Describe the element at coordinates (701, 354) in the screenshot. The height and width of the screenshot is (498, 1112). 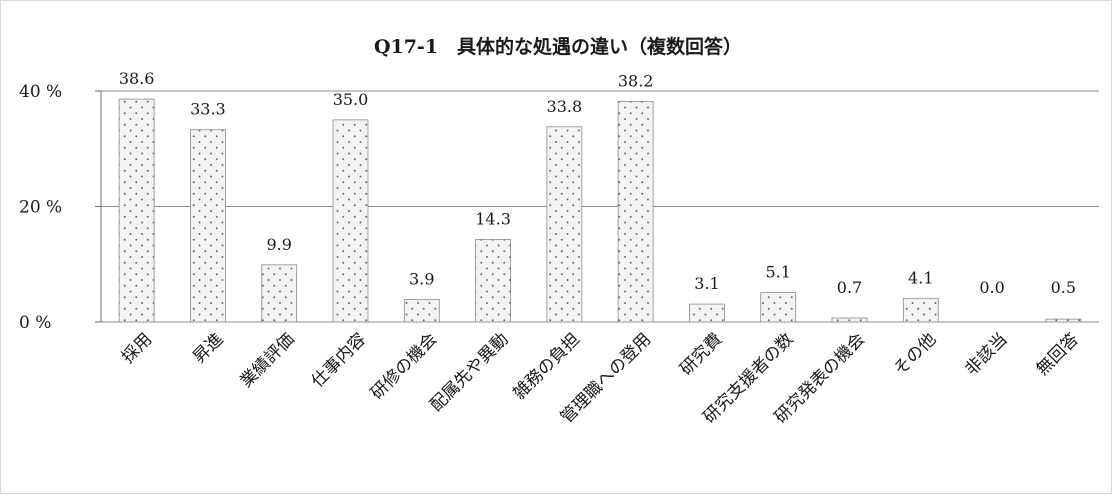
I see `x-tick-label: 研究費` at that location.